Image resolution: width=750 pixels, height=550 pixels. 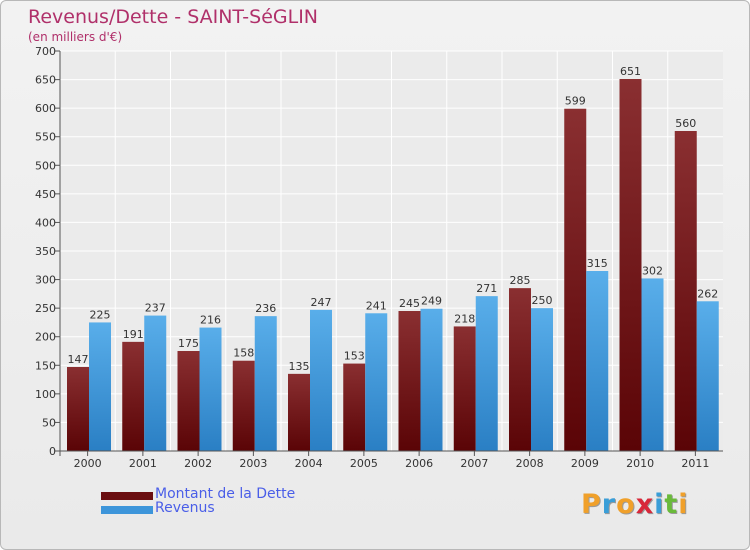 I want to click on x-tick-label-2000: 2000, so click(x=88, y=463).